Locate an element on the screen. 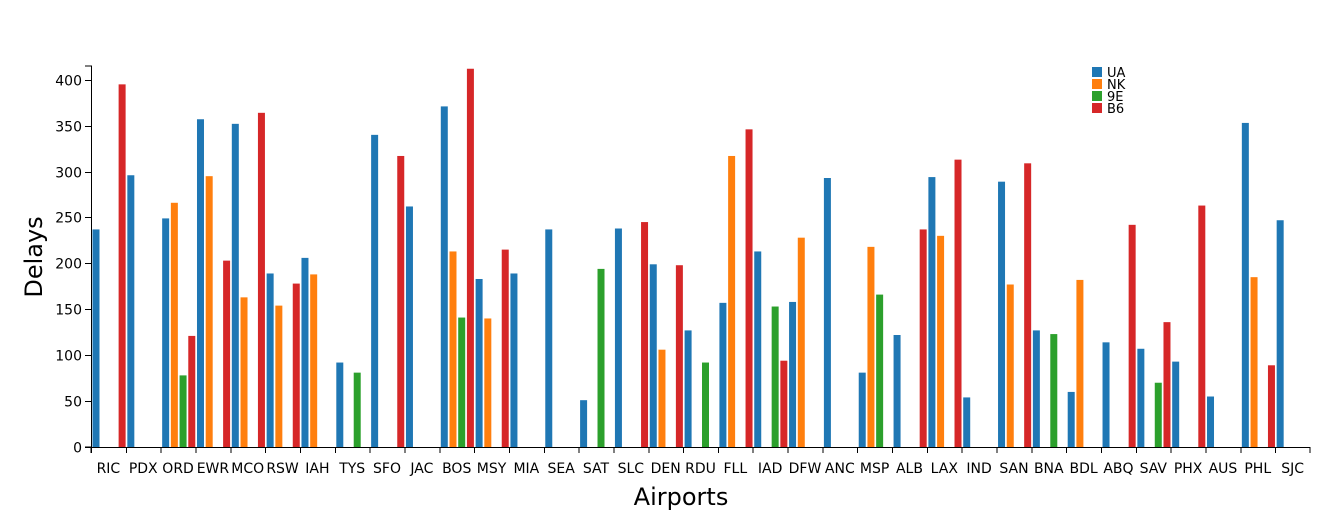 Image resolution: width=1330 pixels, height=531 pixels. bar-ua-slc is located at coordinates (618, 337).